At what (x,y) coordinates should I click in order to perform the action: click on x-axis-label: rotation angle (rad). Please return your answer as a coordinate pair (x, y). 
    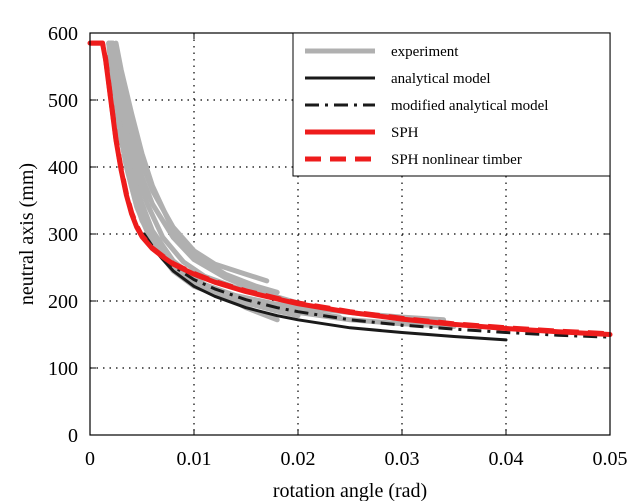
    Looking at the image, I should click on (350, 490).